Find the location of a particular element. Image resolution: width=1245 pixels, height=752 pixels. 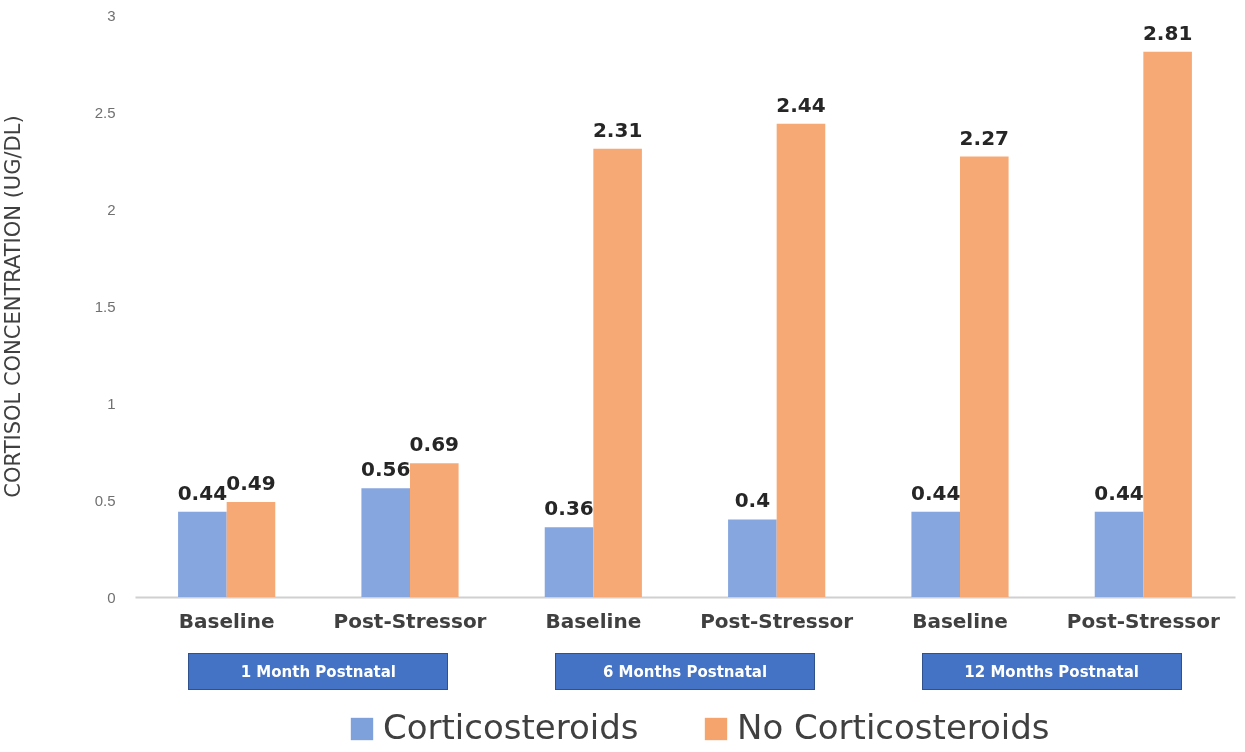

legend-label: No Corticosteroids is located at coordinates (893, 727).